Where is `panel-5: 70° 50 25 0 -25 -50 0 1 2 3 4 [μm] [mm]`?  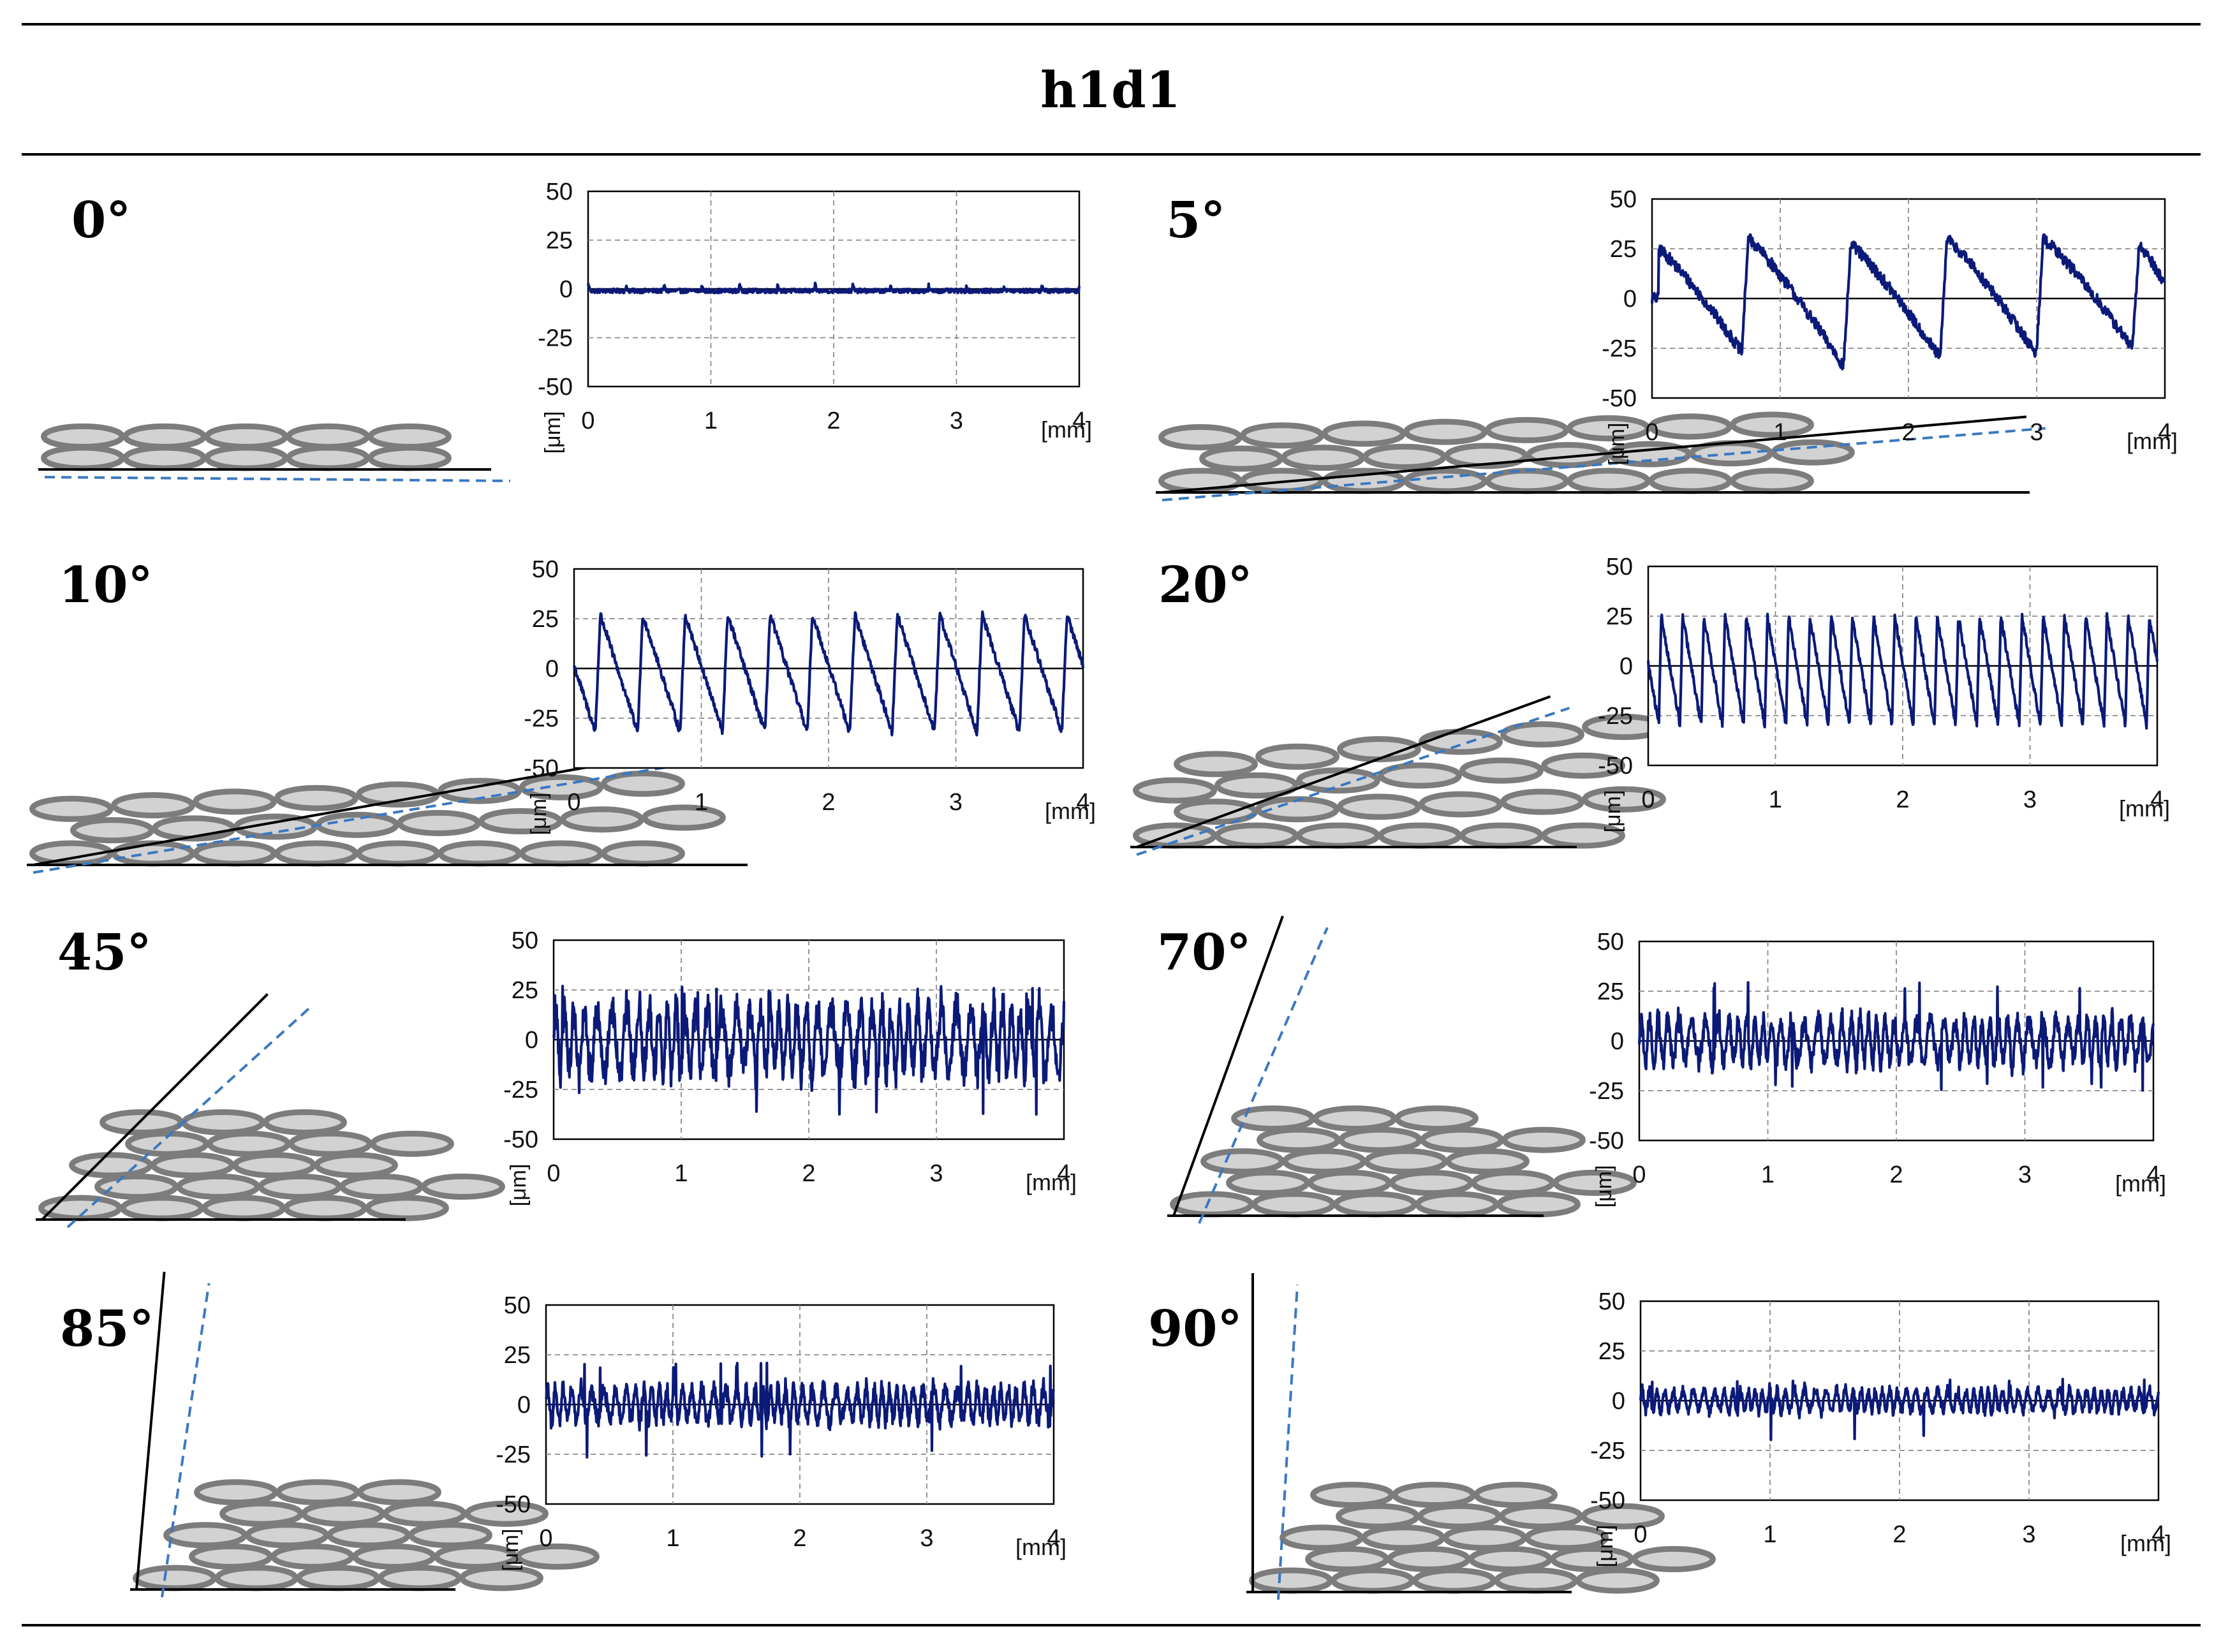 panel-5: 70° 50 25 0 -25 -50 0 1 2 3 4 [μm] [mm] is located at coordinates (1661, 1070).